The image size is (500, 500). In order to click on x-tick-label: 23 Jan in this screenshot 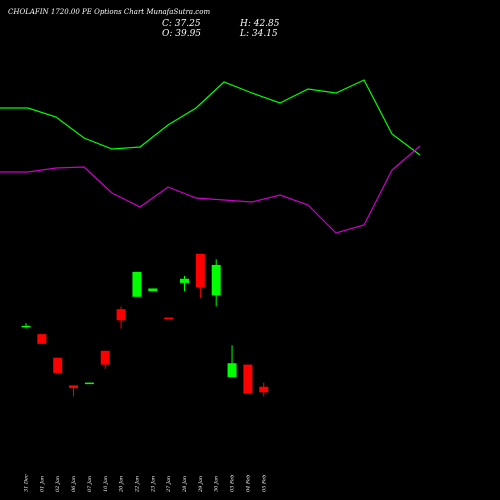, I will do `click(153, 484)`.